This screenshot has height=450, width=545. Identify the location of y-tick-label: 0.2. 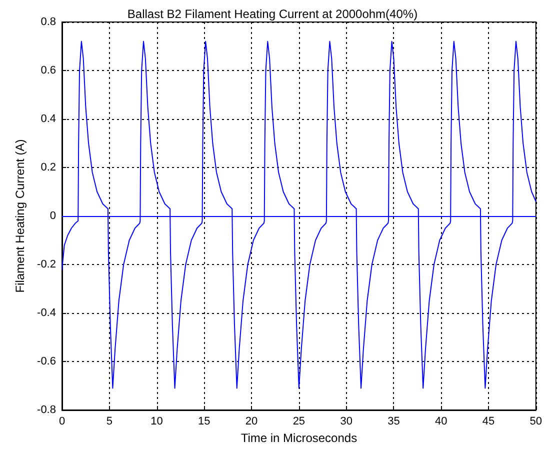
(48, 168).